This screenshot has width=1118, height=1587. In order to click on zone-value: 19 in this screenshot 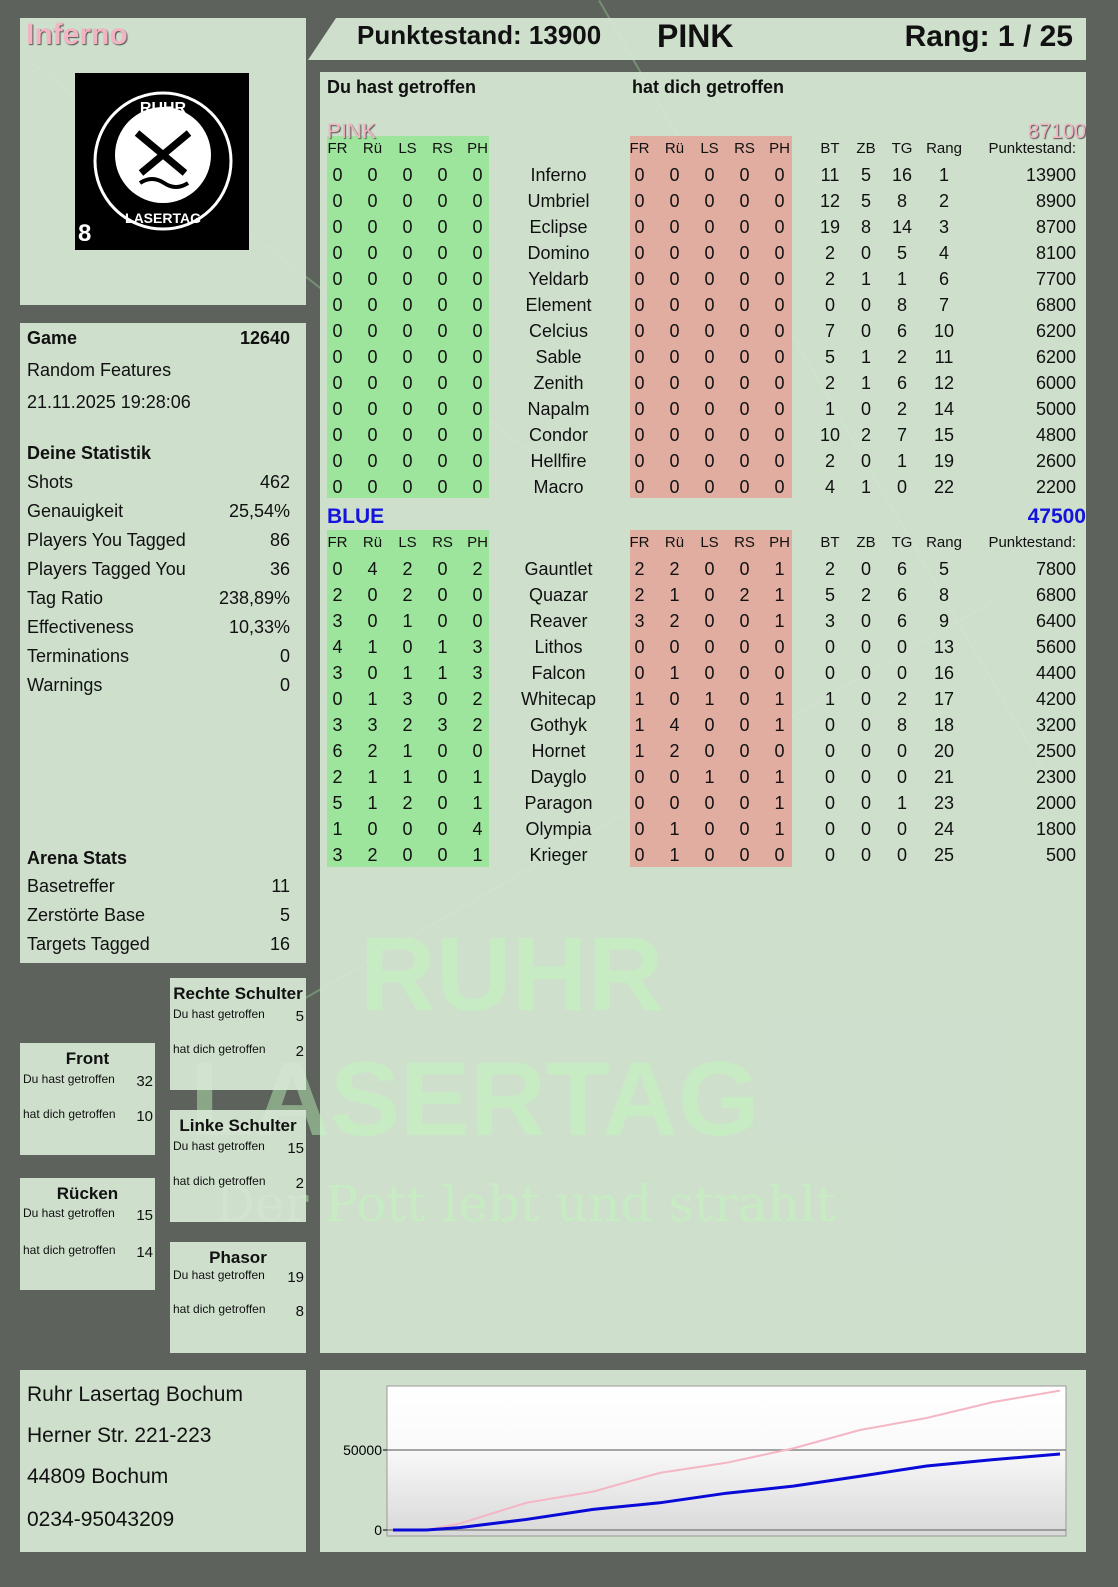, I will do `click(295, 1277)`.